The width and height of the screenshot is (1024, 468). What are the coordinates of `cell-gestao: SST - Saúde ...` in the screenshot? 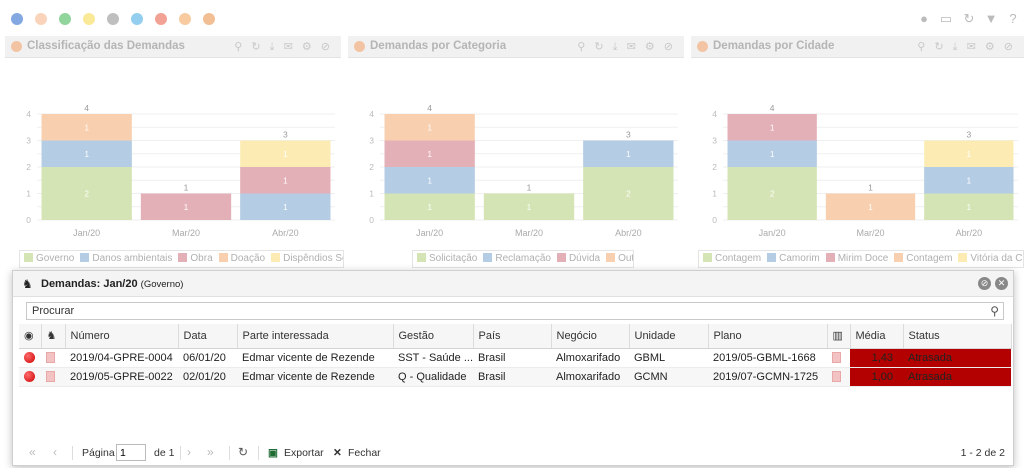 It's located at (433, 358).